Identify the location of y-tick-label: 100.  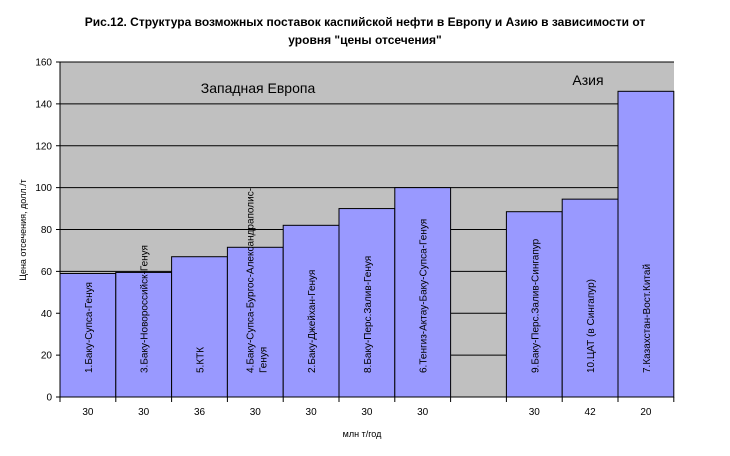
(43, 188).